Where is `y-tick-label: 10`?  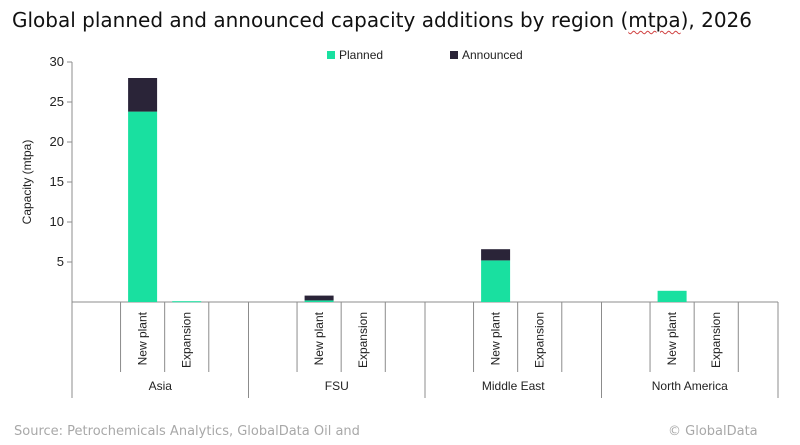 y-tick-label: 10 is located at coordinates (57, 221).